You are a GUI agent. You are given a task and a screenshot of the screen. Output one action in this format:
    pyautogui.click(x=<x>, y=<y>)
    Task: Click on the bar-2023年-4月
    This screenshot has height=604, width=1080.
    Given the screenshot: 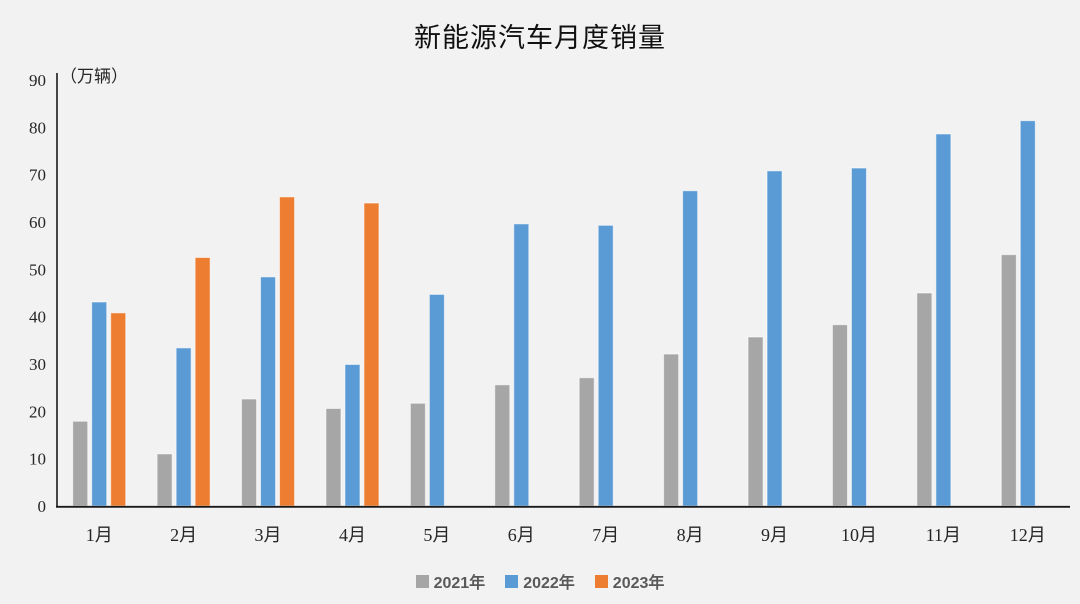 What is the action you would take?
    pyautogui.click(x=371, y=354)
    